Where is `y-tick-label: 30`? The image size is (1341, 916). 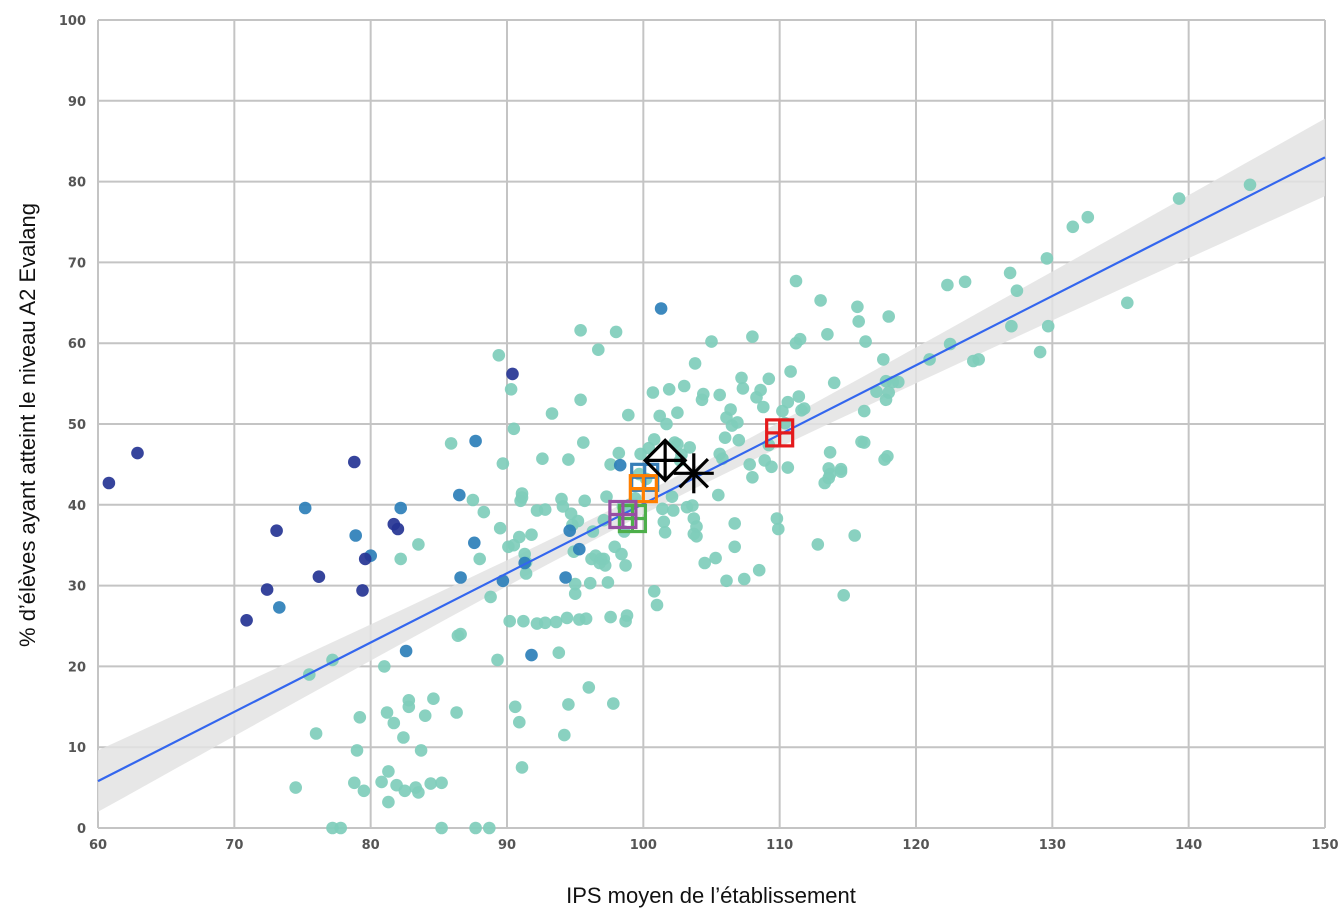 y-tick-label: 30 is located at coordinates (77, 587).